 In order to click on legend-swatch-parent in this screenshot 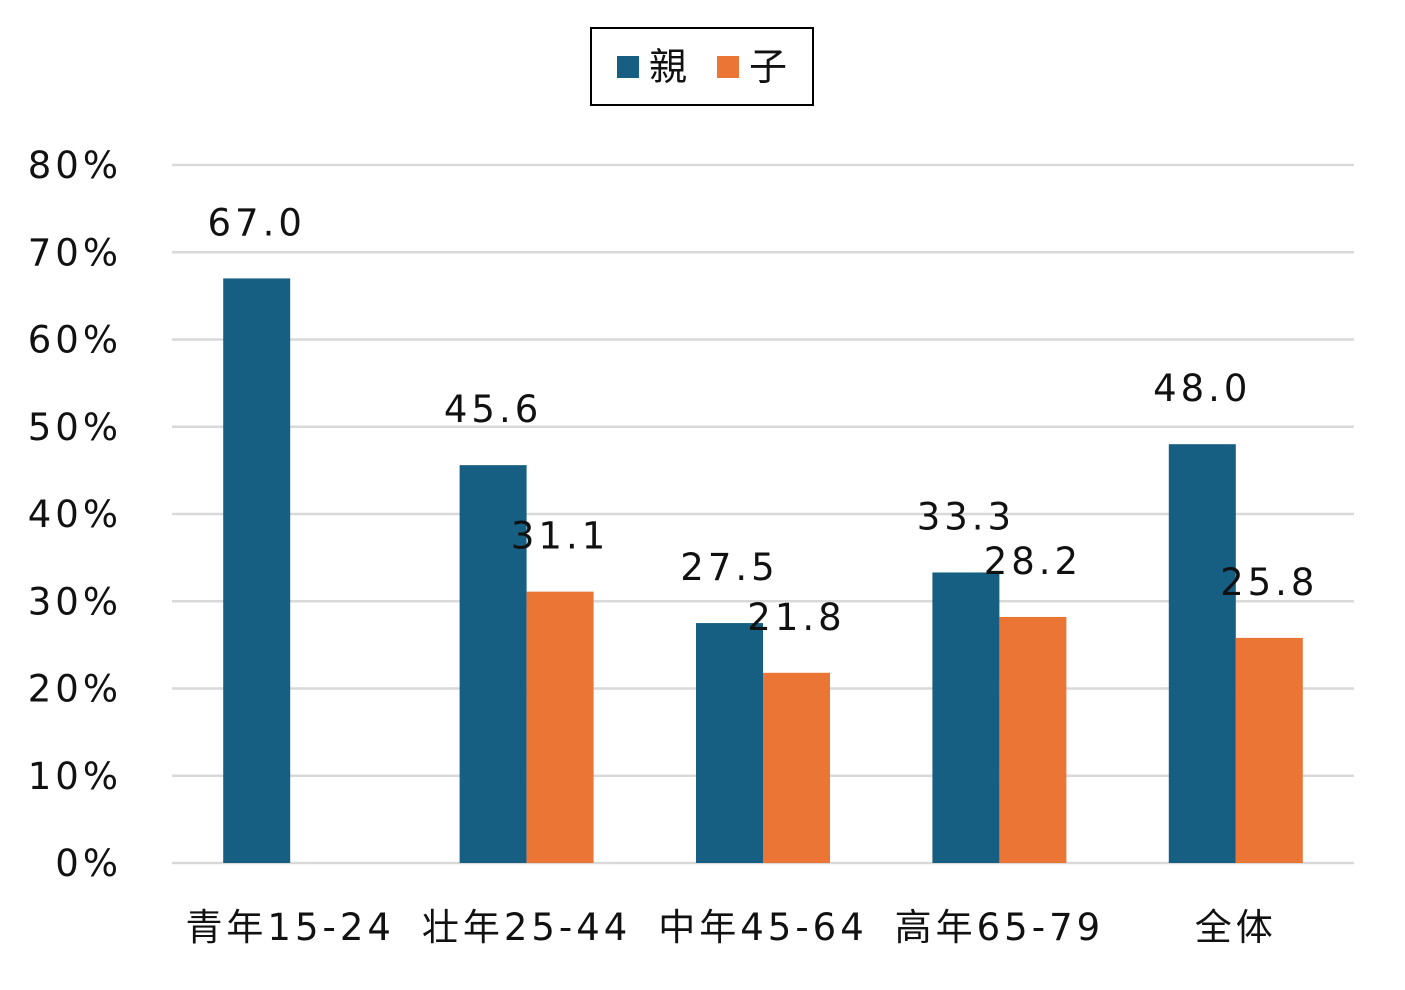, I will do `click(627, 66)`.